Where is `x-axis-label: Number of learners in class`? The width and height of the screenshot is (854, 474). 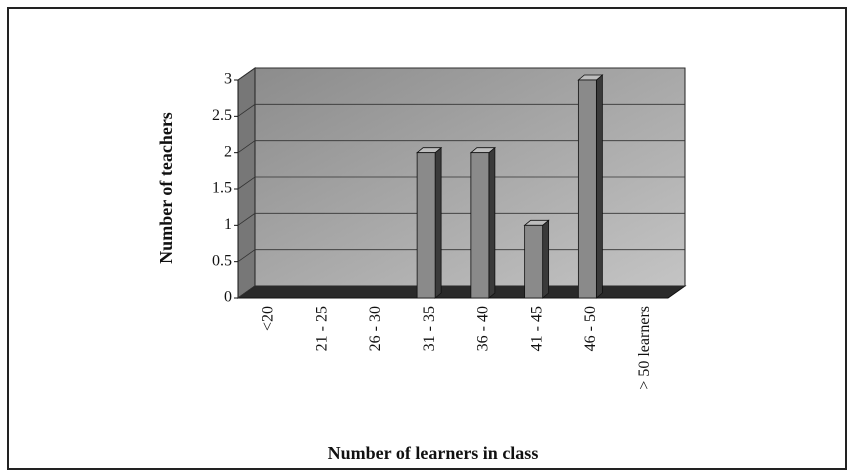 x-axis-label: Number of learners in class is located at coordinates (433, 453).